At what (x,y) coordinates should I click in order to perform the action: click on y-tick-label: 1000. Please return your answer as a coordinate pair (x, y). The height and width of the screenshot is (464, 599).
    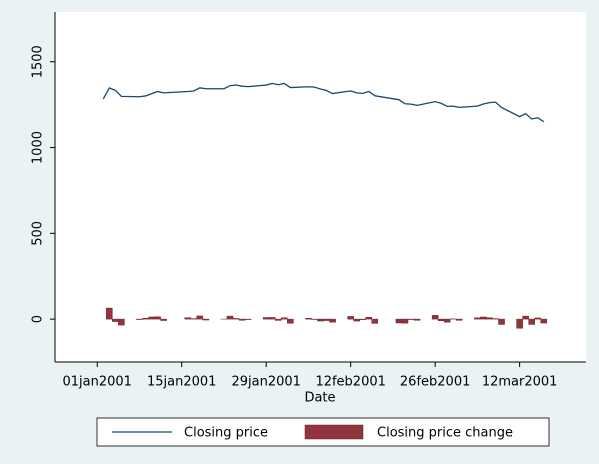
    Looking at the image, I should click on (38, 147).